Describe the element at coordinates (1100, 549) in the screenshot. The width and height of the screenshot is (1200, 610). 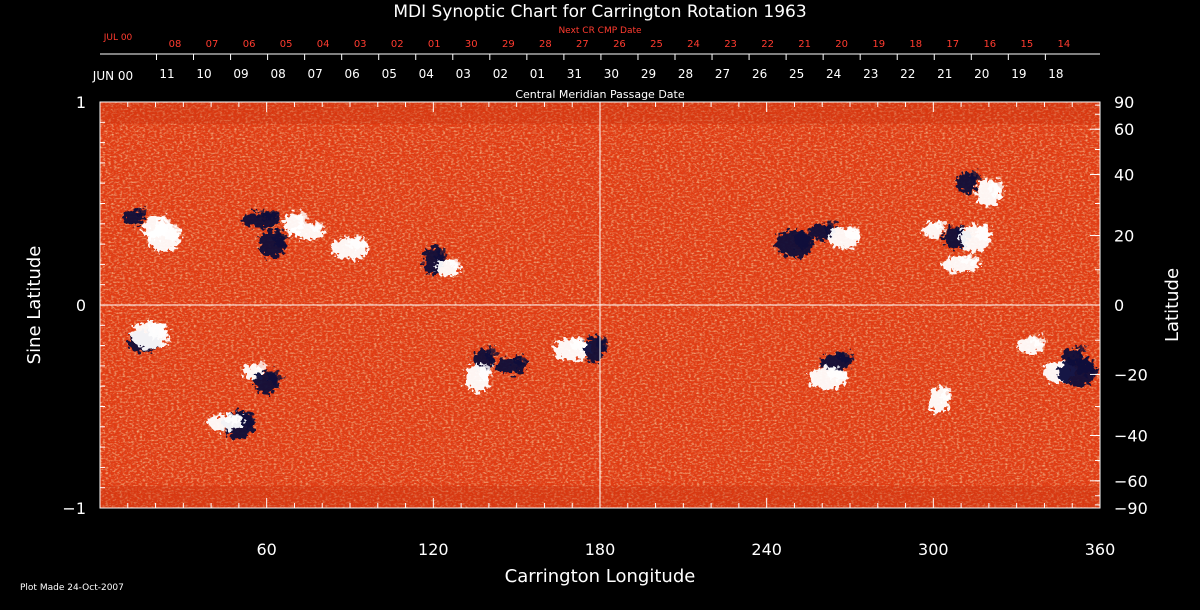
I see `x-tick-label: 360` at that location.